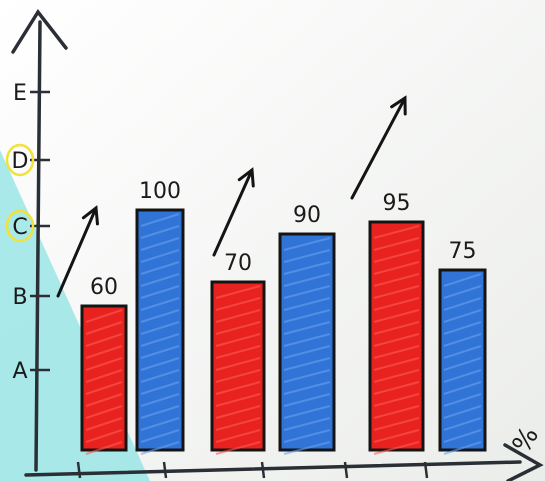 Image resolution: width=545 pixels, height=481 pixels. I want to click on tick-highlight-d, so click(20, 160).